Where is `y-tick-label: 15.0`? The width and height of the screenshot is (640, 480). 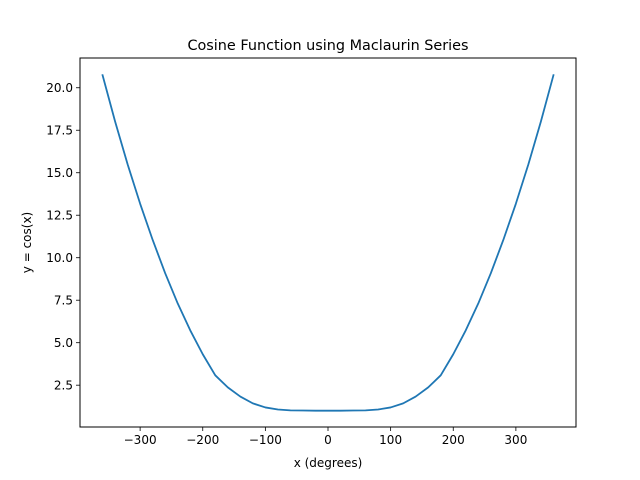
y-tick-label: 15.0 is located at coordinates (59, 173).